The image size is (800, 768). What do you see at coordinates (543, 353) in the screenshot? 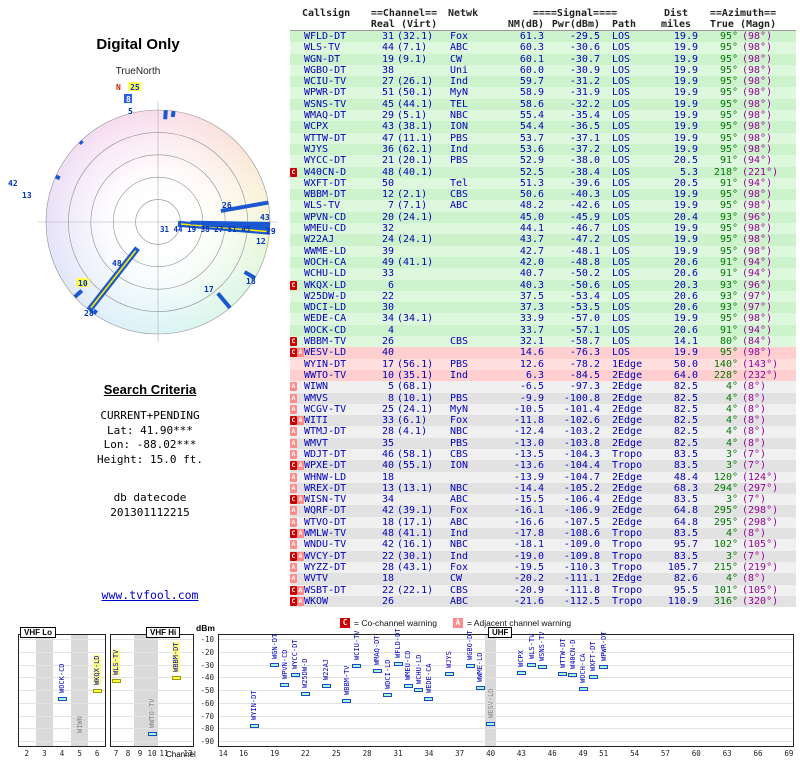
I see `table-row: C A WESV-LD 40 14.6 -76.3 LOS 19.9 95° (98°)` at bounding box center [543, 353].